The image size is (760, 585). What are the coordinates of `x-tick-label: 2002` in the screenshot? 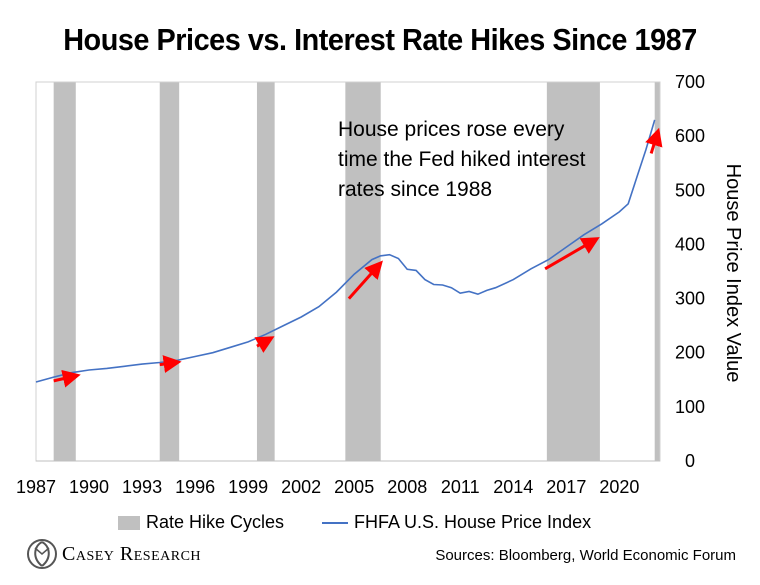 It's located at (301, 487).